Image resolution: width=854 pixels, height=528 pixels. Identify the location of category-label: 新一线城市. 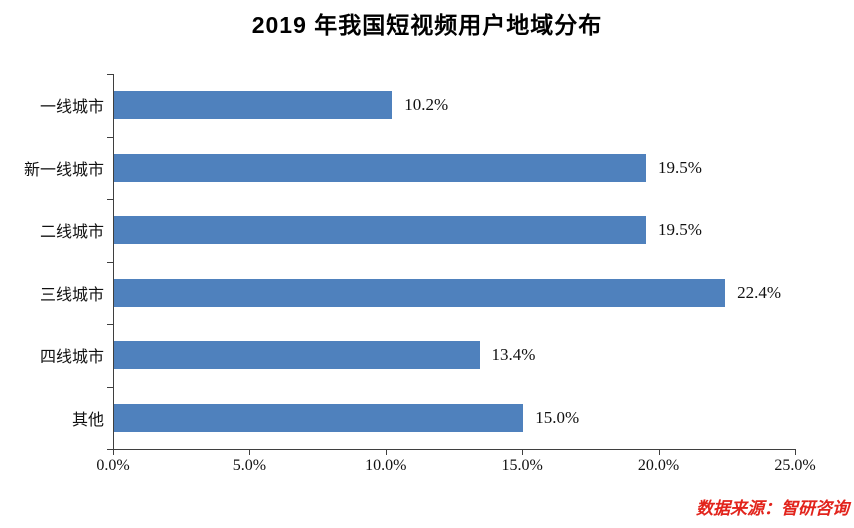
(63, 170).